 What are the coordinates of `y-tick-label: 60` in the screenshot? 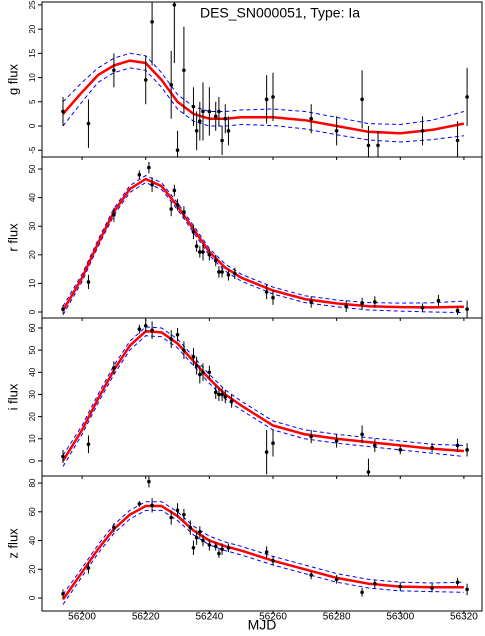 It's located at (32, 511).